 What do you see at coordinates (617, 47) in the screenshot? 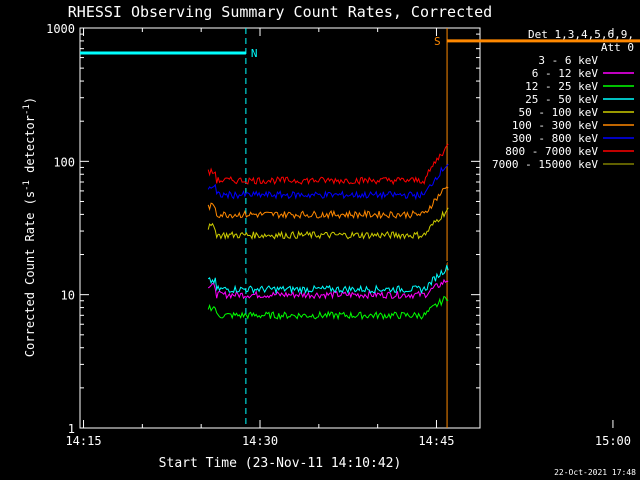
I see `legend-header-attenuator: Att 0` at bounding box center [617, 47].